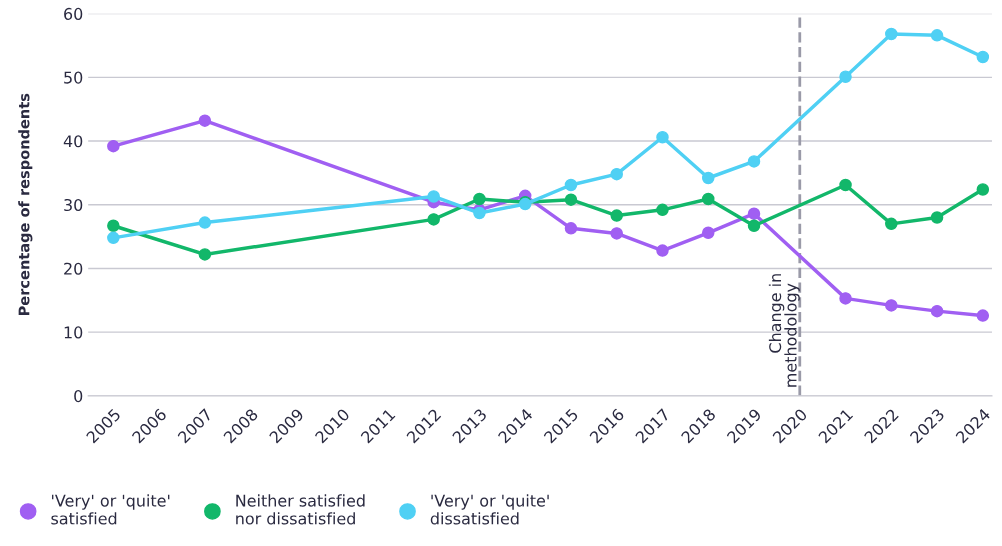 The height and width of the screenshot is (546, 1002). Describe the element at coordinates (110, 509) in the screenshot. I see `legend-label: 'Very' or 'quite' satisfied` at that location.